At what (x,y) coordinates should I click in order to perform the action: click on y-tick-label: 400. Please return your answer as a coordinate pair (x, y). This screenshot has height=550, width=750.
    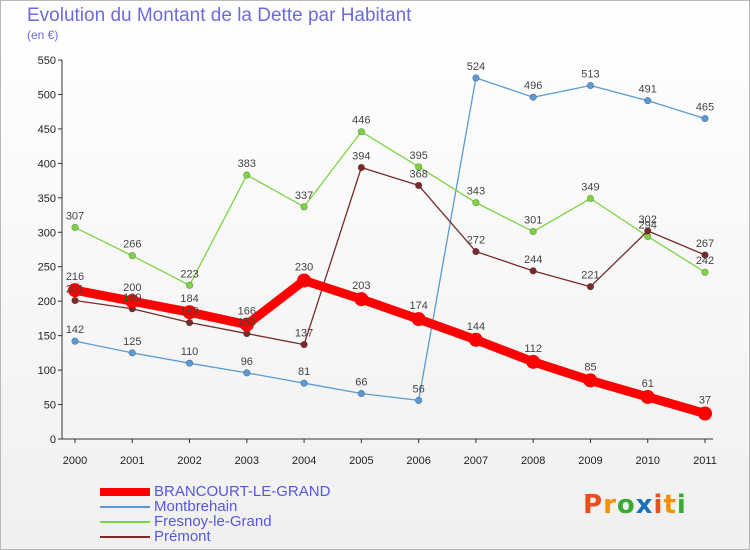
    Looking at the image, I should click on (47, 164).